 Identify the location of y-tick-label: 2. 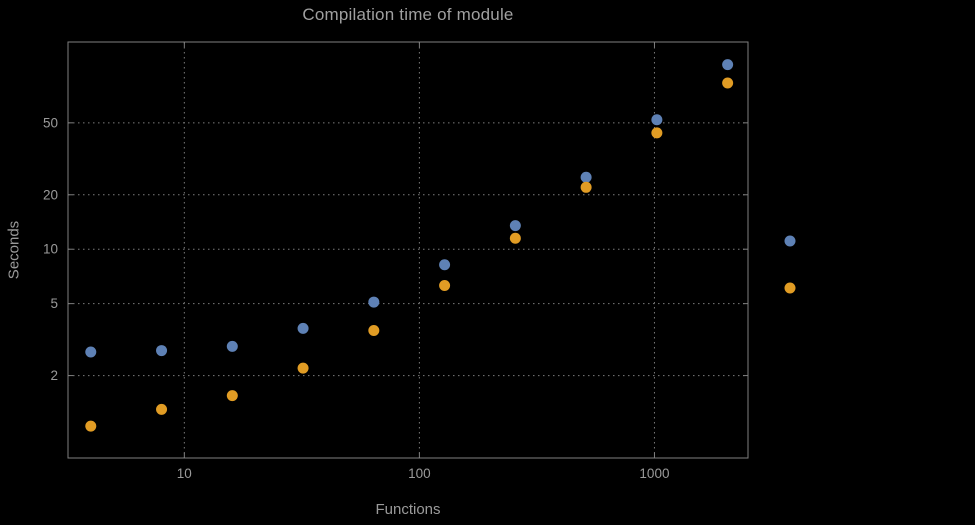
(54, 375).